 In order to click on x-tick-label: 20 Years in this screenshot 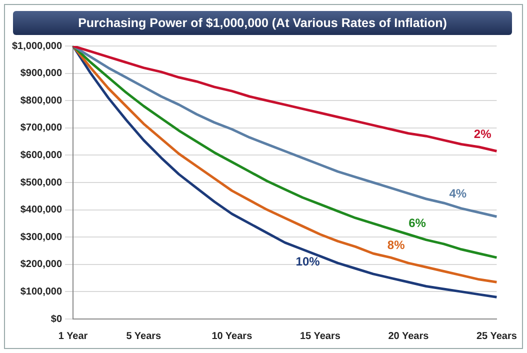, I will do `click(409, 336)`.